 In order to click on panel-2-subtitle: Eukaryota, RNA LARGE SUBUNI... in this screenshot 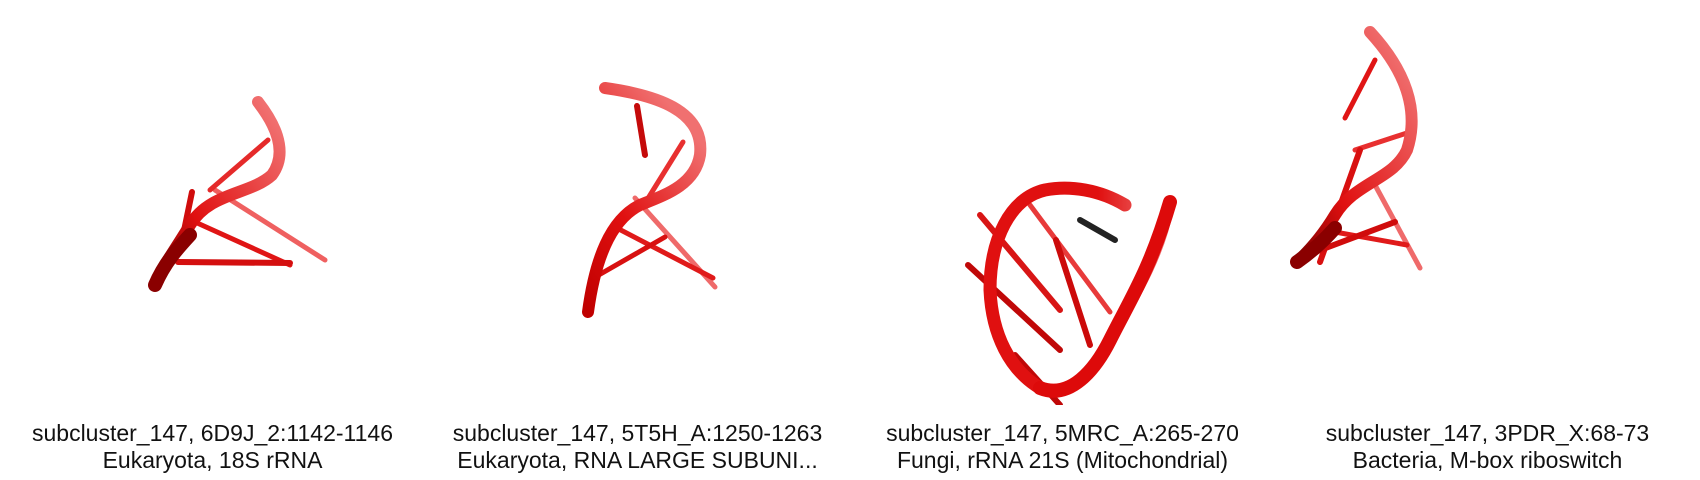, I will do `click(637, 460)`.